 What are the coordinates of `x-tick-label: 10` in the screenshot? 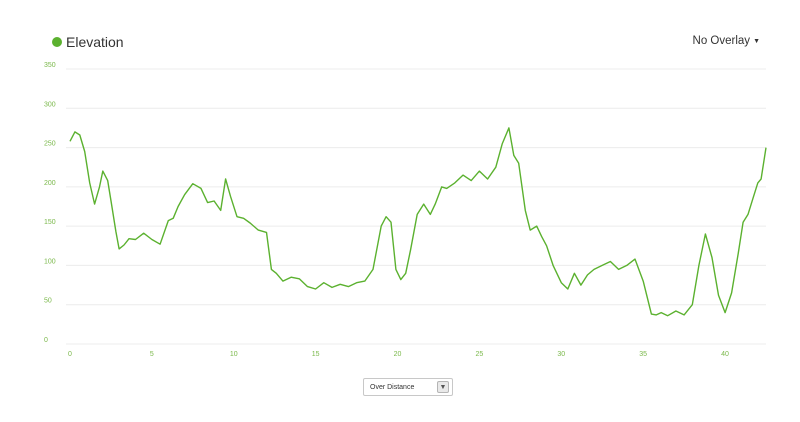 It's located at (234, 354).